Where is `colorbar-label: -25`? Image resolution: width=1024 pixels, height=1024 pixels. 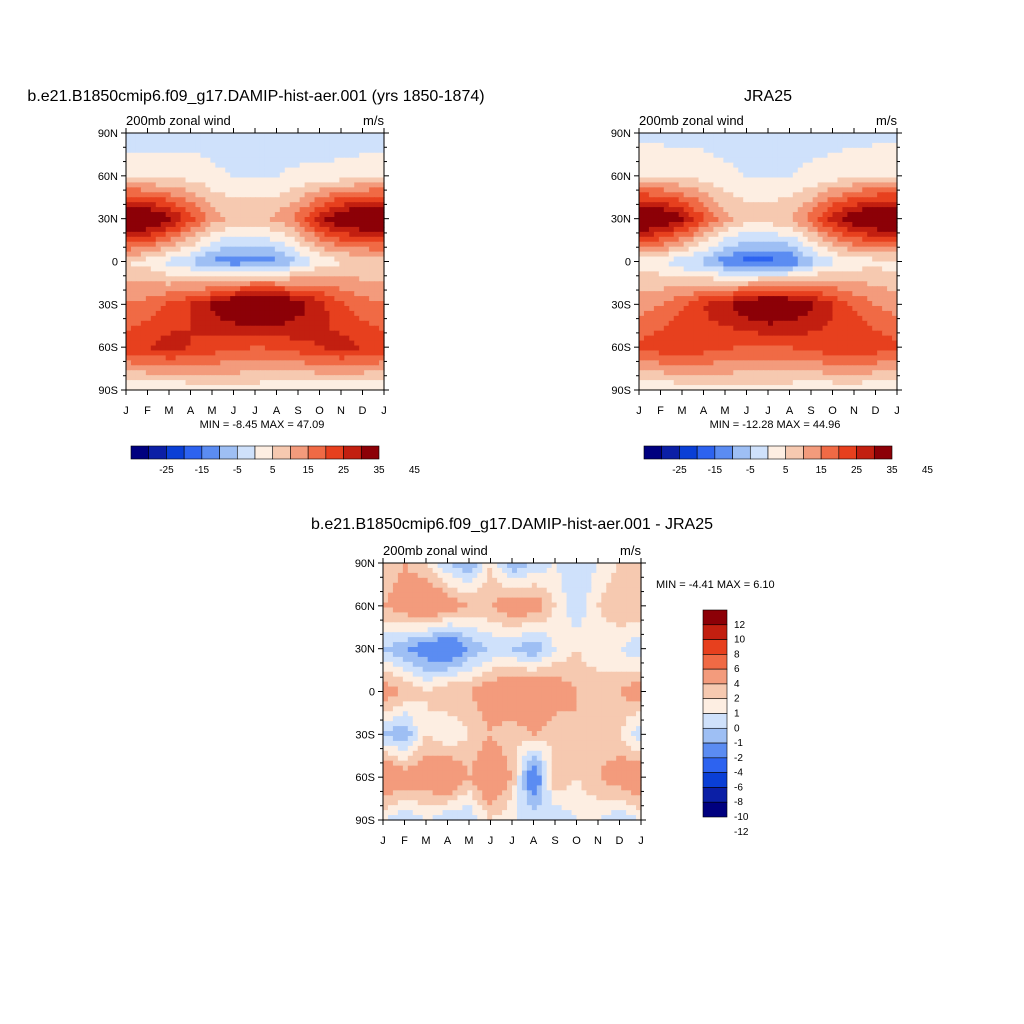 colorbar-label: -25 is located at coordinates (166, 470).